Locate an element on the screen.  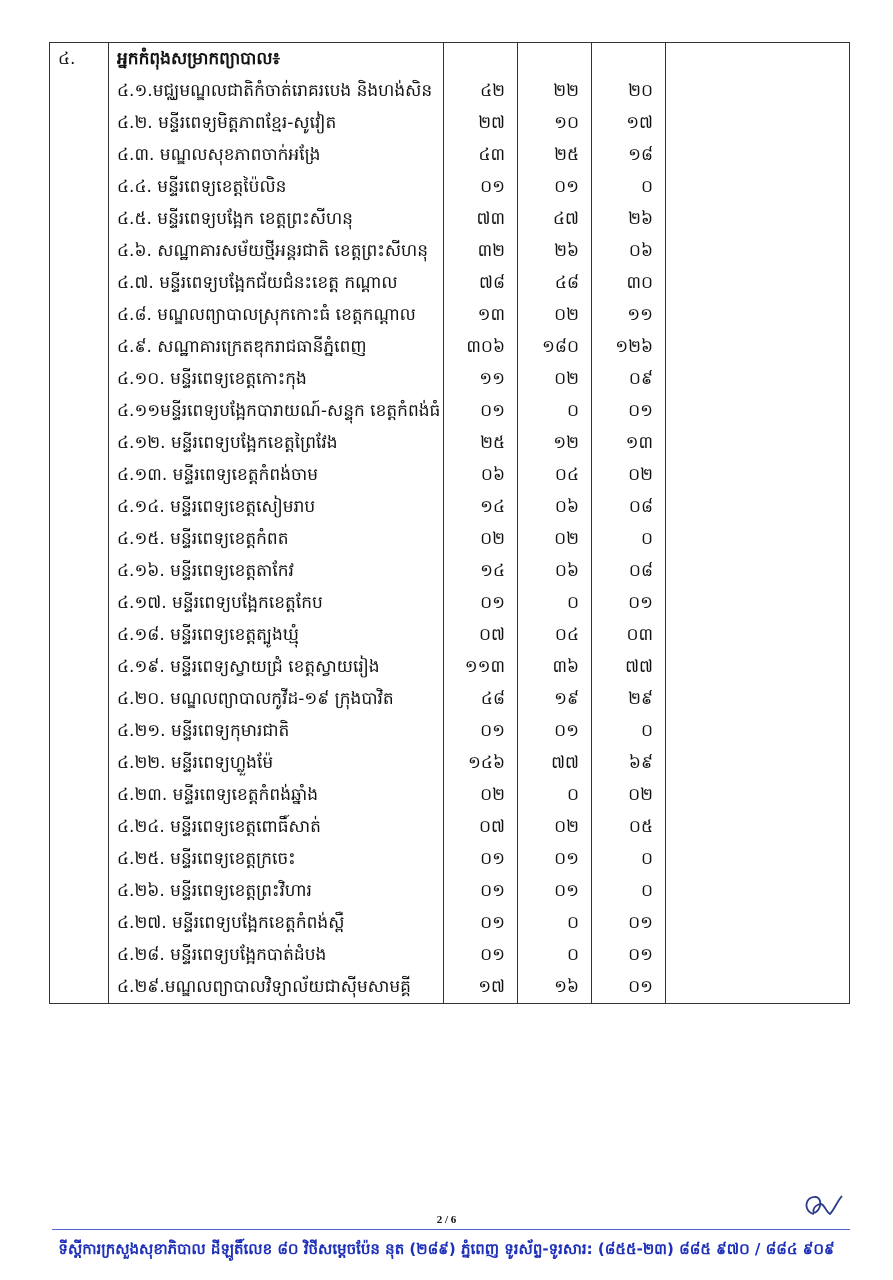
value-c: ១៣ is located at coordinates (628, 443).